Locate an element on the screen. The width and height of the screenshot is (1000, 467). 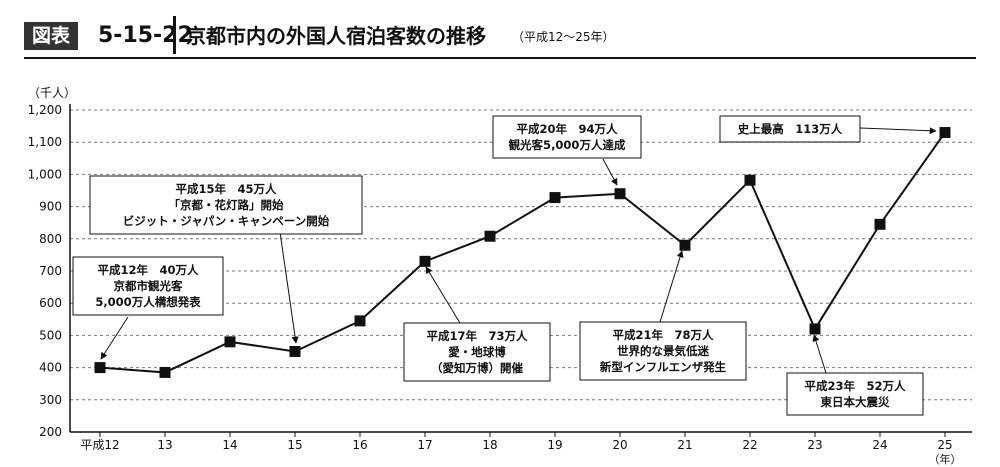
x-tick-label: 19 is located at coordinates (554, 445).